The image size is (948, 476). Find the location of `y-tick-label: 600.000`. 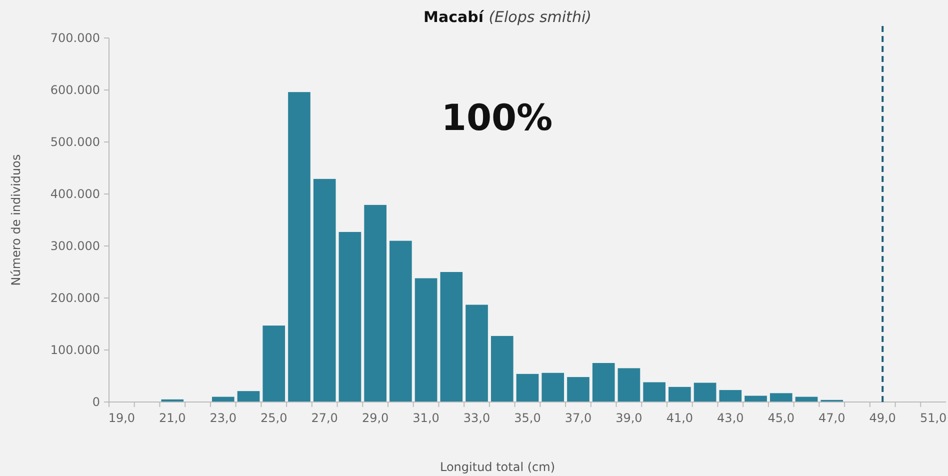

y-tick-label: 600.000 is located at coordinates (75, 90).